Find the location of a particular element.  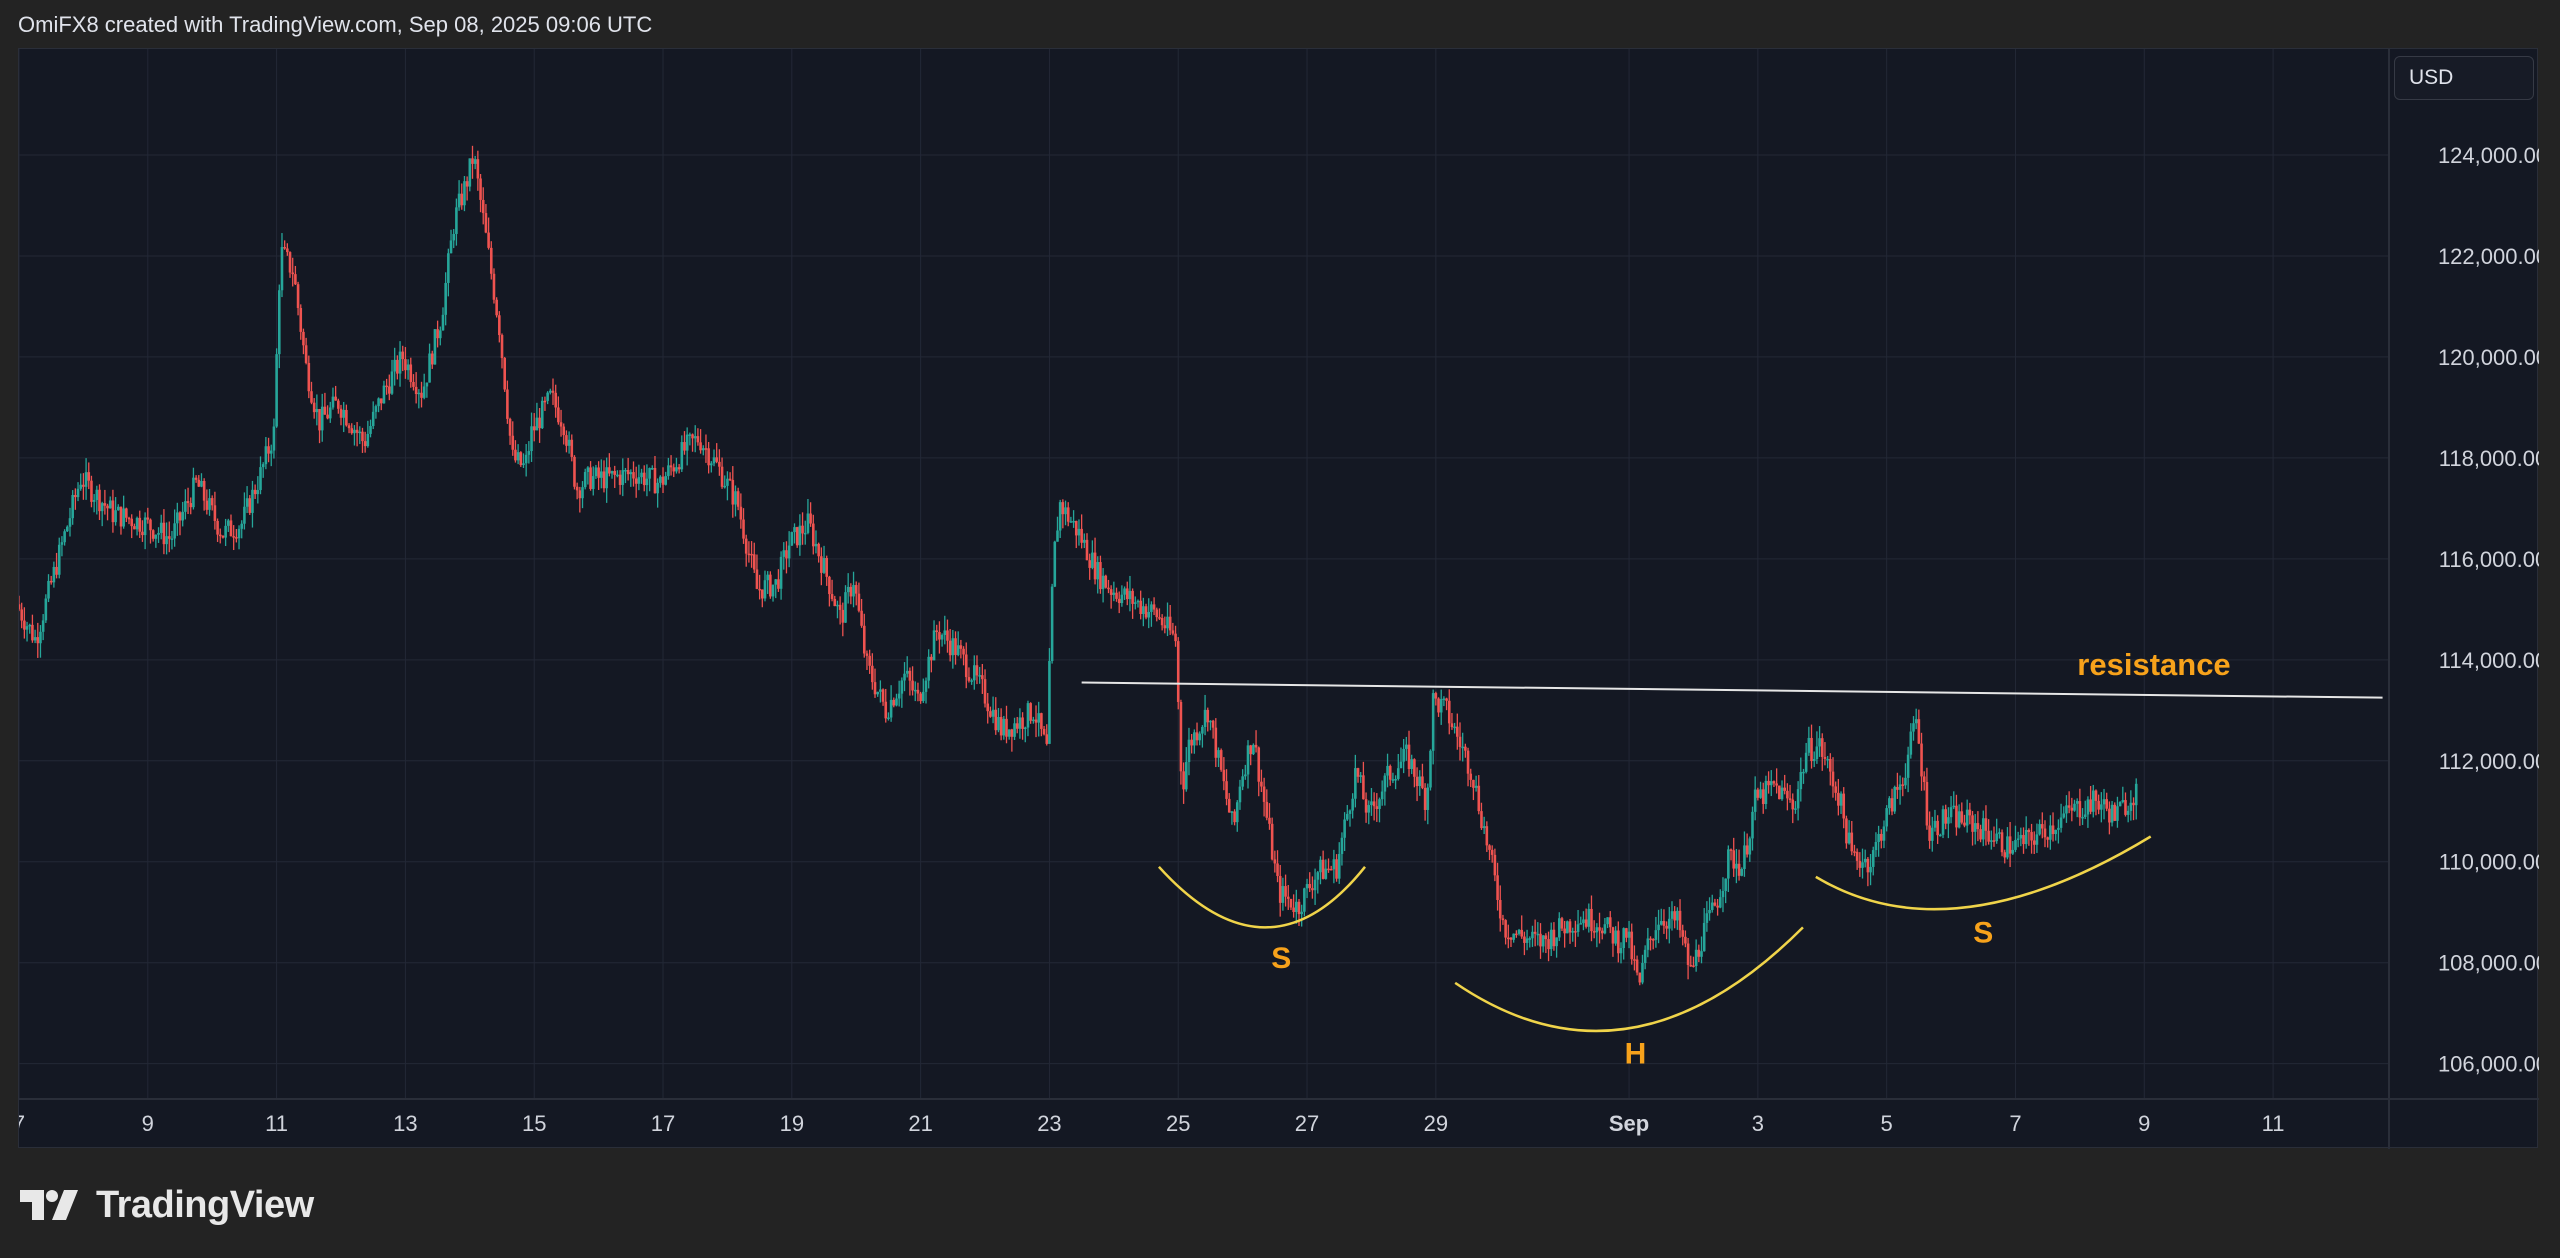

tradingview-logo: TradingView is located at coordinates (167, 1205).